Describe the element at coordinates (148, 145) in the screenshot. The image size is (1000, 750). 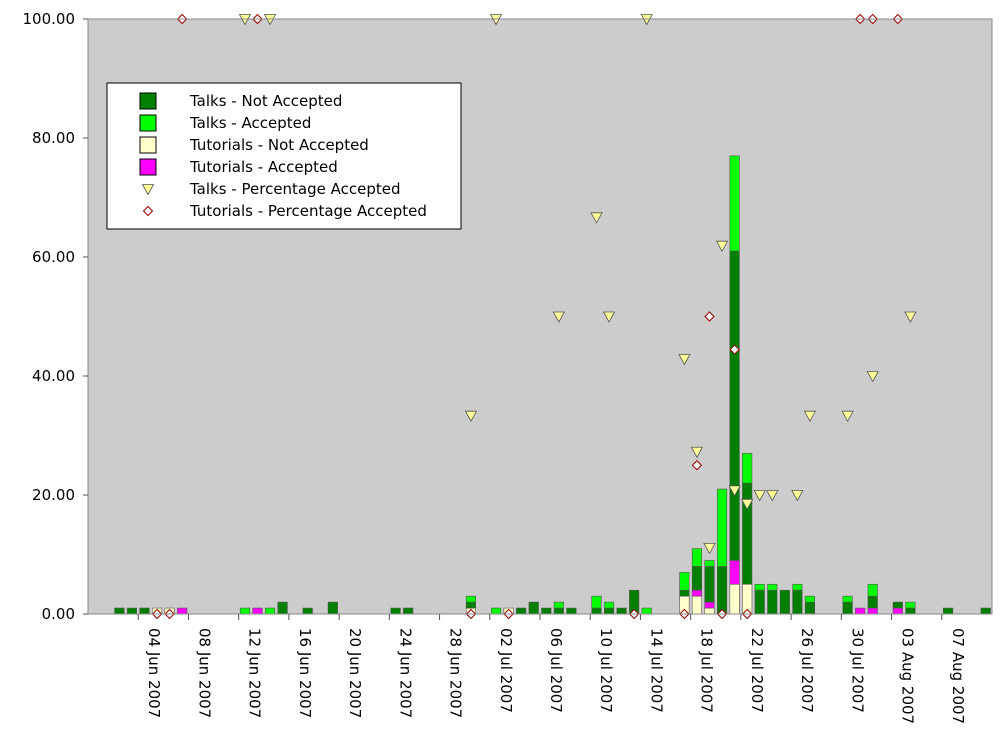
I see `legend-swatch-tutorials-not-accepted` at that location.